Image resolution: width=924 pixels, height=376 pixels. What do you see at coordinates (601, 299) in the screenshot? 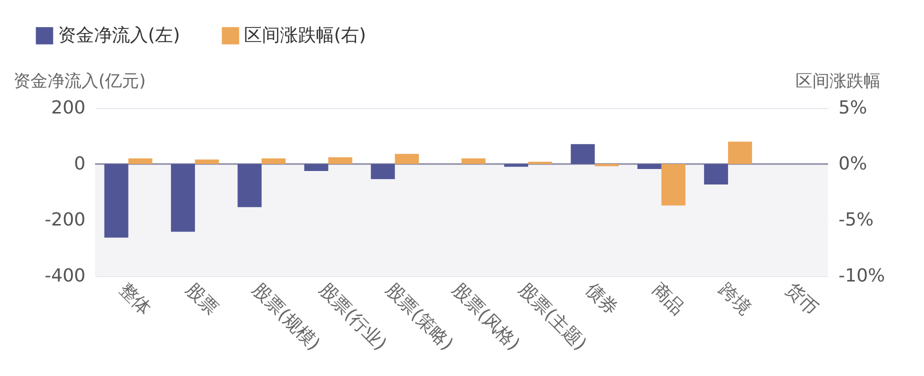
I see `x-tick-label: 债券` at bounding box center [601, 299].